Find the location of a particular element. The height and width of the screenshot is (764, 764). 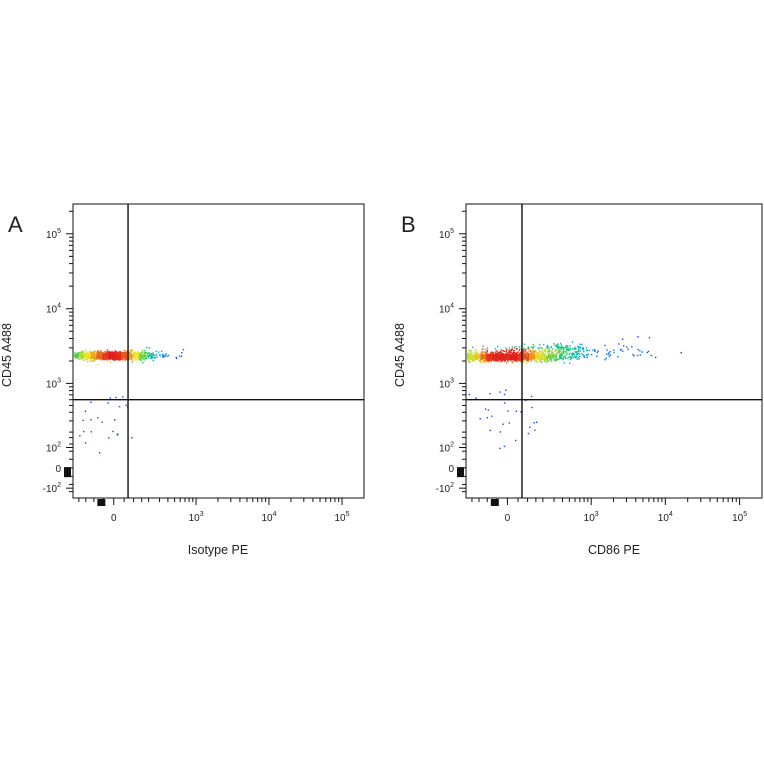

x-axis-title: Isotype PE is located at coordinates (218, 550).